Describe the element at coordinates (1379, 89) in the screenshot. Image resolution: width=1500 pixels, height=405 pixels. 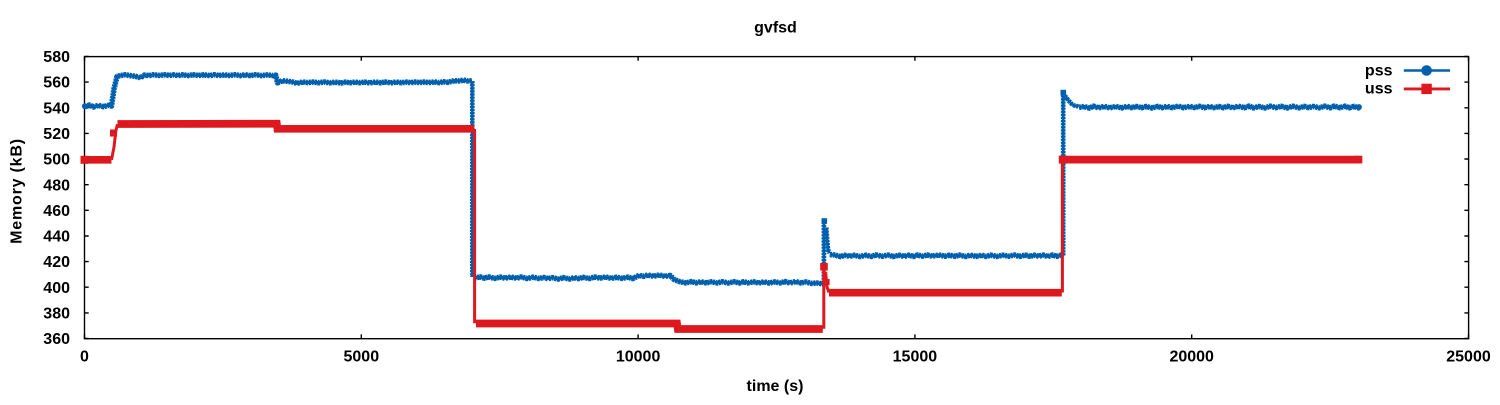
I see `svg-text: uss` at that location.